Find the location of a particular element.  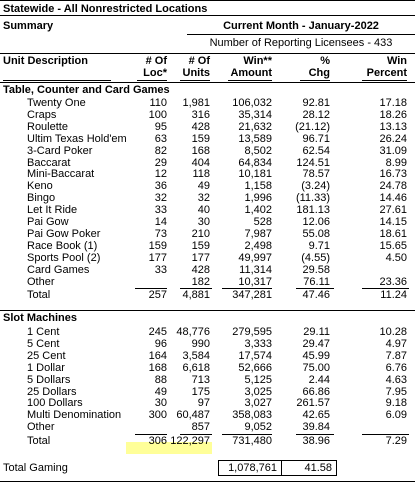

table-row: Other 857 9,052 39.84 is located at coordinates (207, 427).